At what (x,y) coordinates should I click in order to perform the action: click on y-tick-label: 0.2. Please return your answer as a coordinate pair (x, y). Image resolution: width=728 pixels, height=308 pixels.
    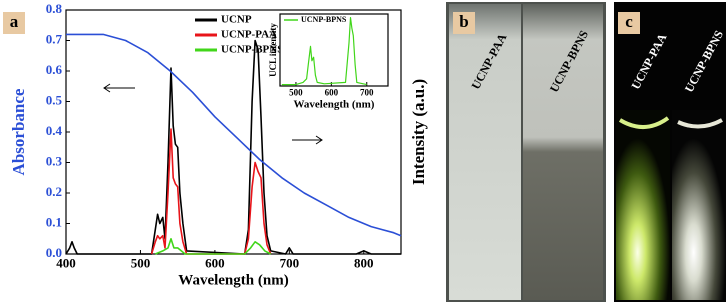
    Looking at the image, I should click on (54, 191).